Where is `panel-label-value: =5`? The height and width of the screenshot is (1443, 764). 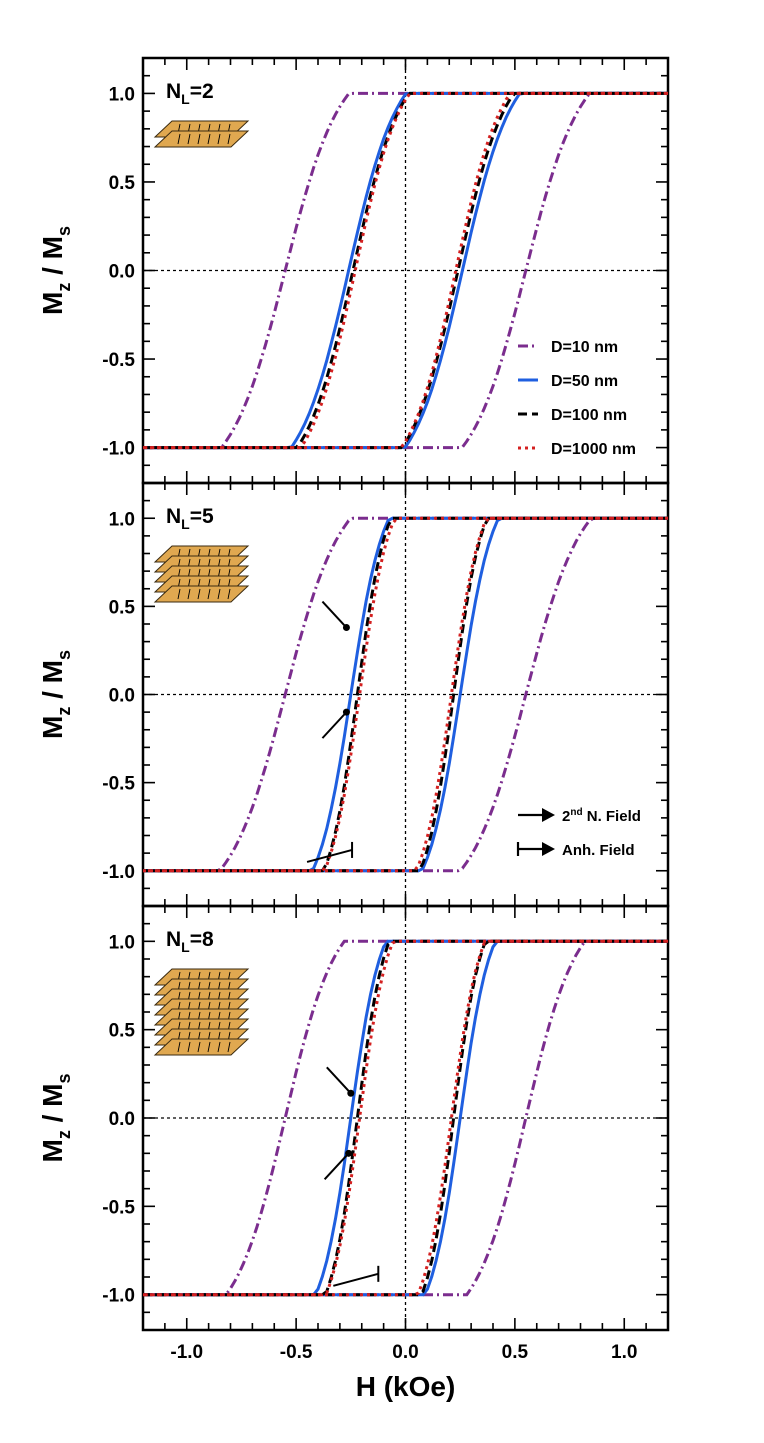 panel-label-value: =5 is located at coordinates (202, 516).